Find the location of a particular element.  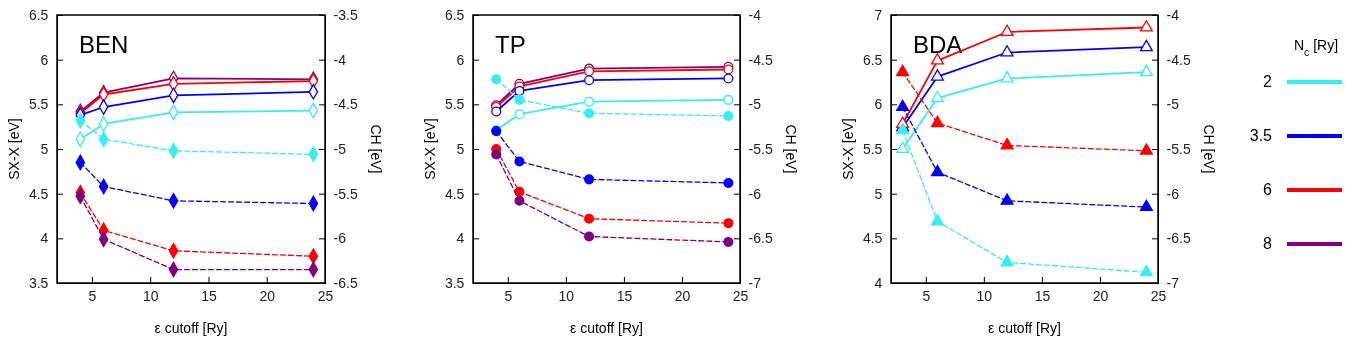

text: BEN is located at coordinates (104, 44).